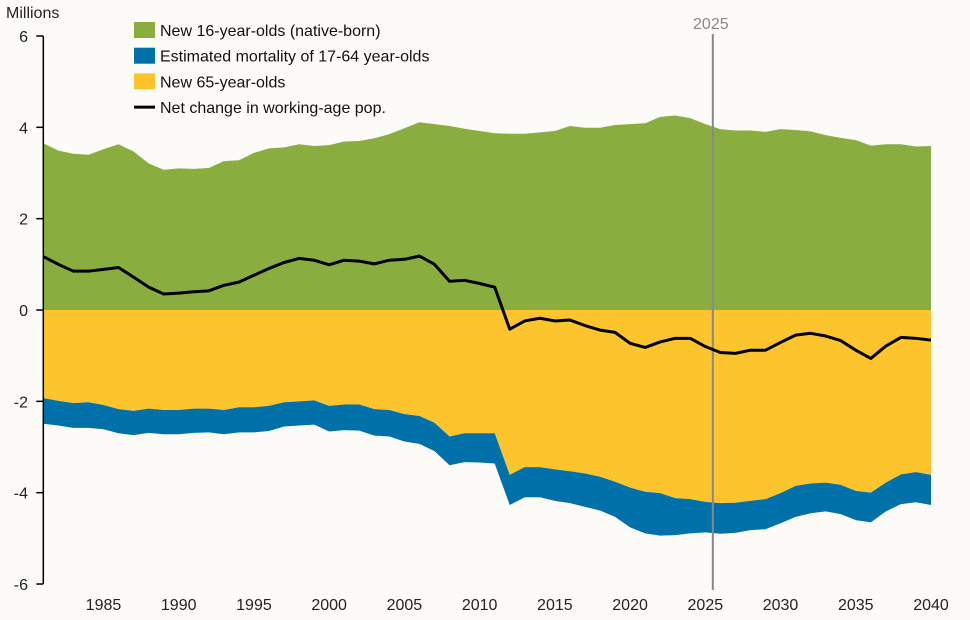 The image size is (970, 620). I want to click on y-tick-label: -4, so click(21, 494).